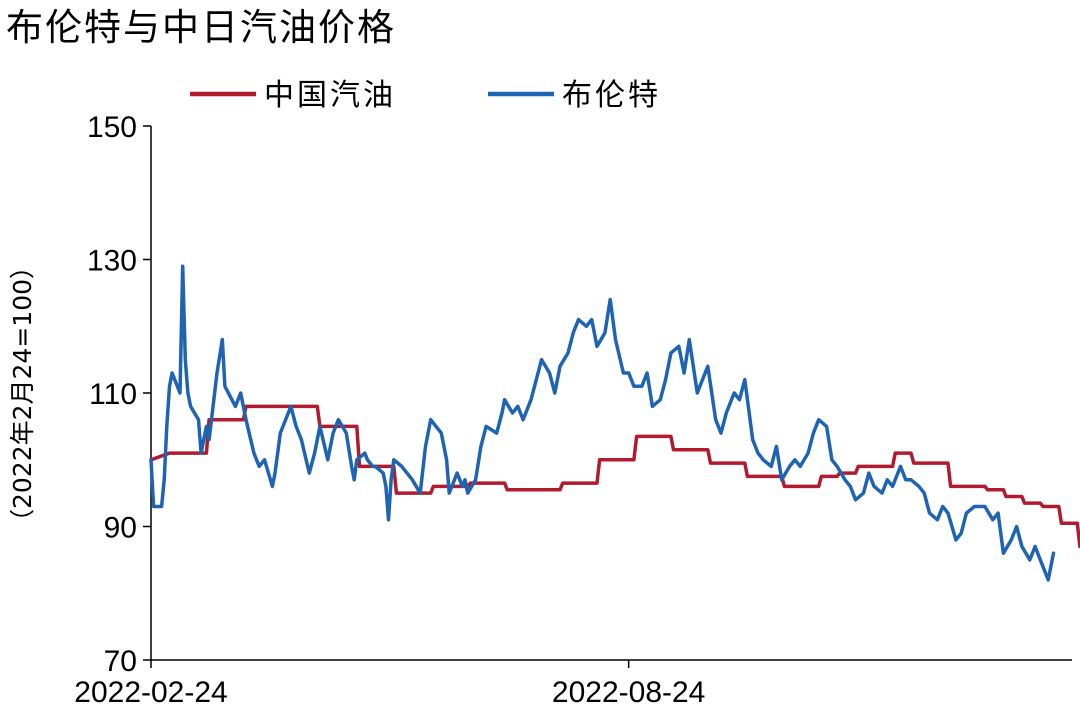 This screenshot has width=1080, height=716. What do you see at coordinates (330, 95) in the screenshot?
I see `legend-label-0: 中国汽油` at bounding box center [330, 95].